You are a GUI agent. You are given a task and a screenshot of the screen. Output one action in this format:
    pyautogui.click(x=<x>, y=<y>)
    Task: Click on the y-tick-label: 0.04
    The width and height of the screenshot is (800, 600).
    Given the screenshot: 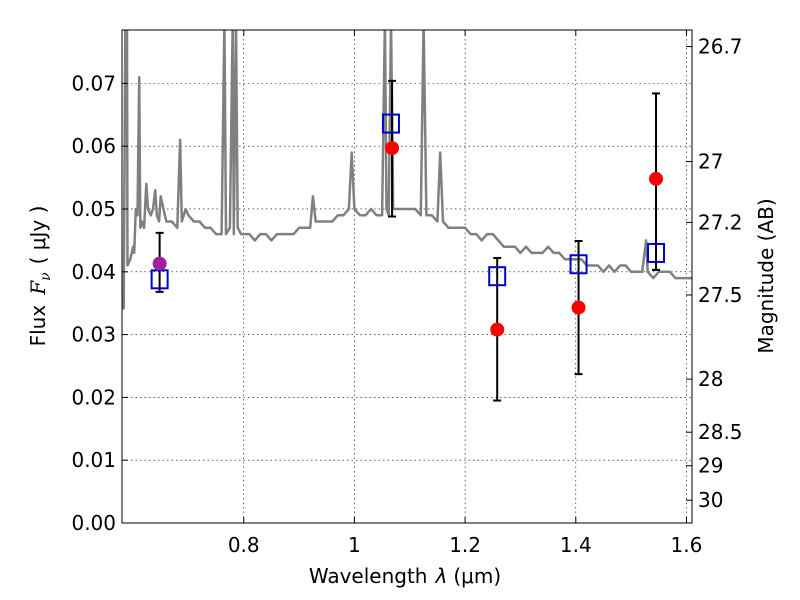 What is the action you would take?
    pyautogui.click(x=93, y=272)
    